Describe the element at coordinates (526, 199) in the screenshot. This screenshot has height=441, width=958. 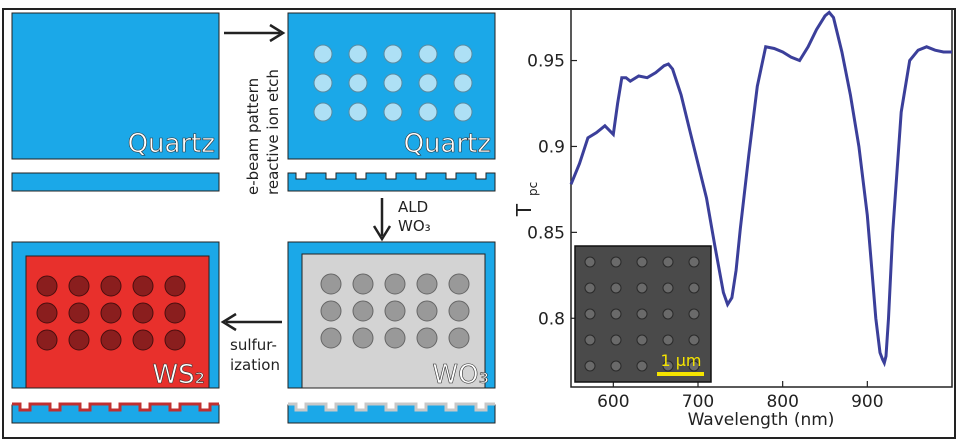
I see `y-axis-label: T pc` at that location.